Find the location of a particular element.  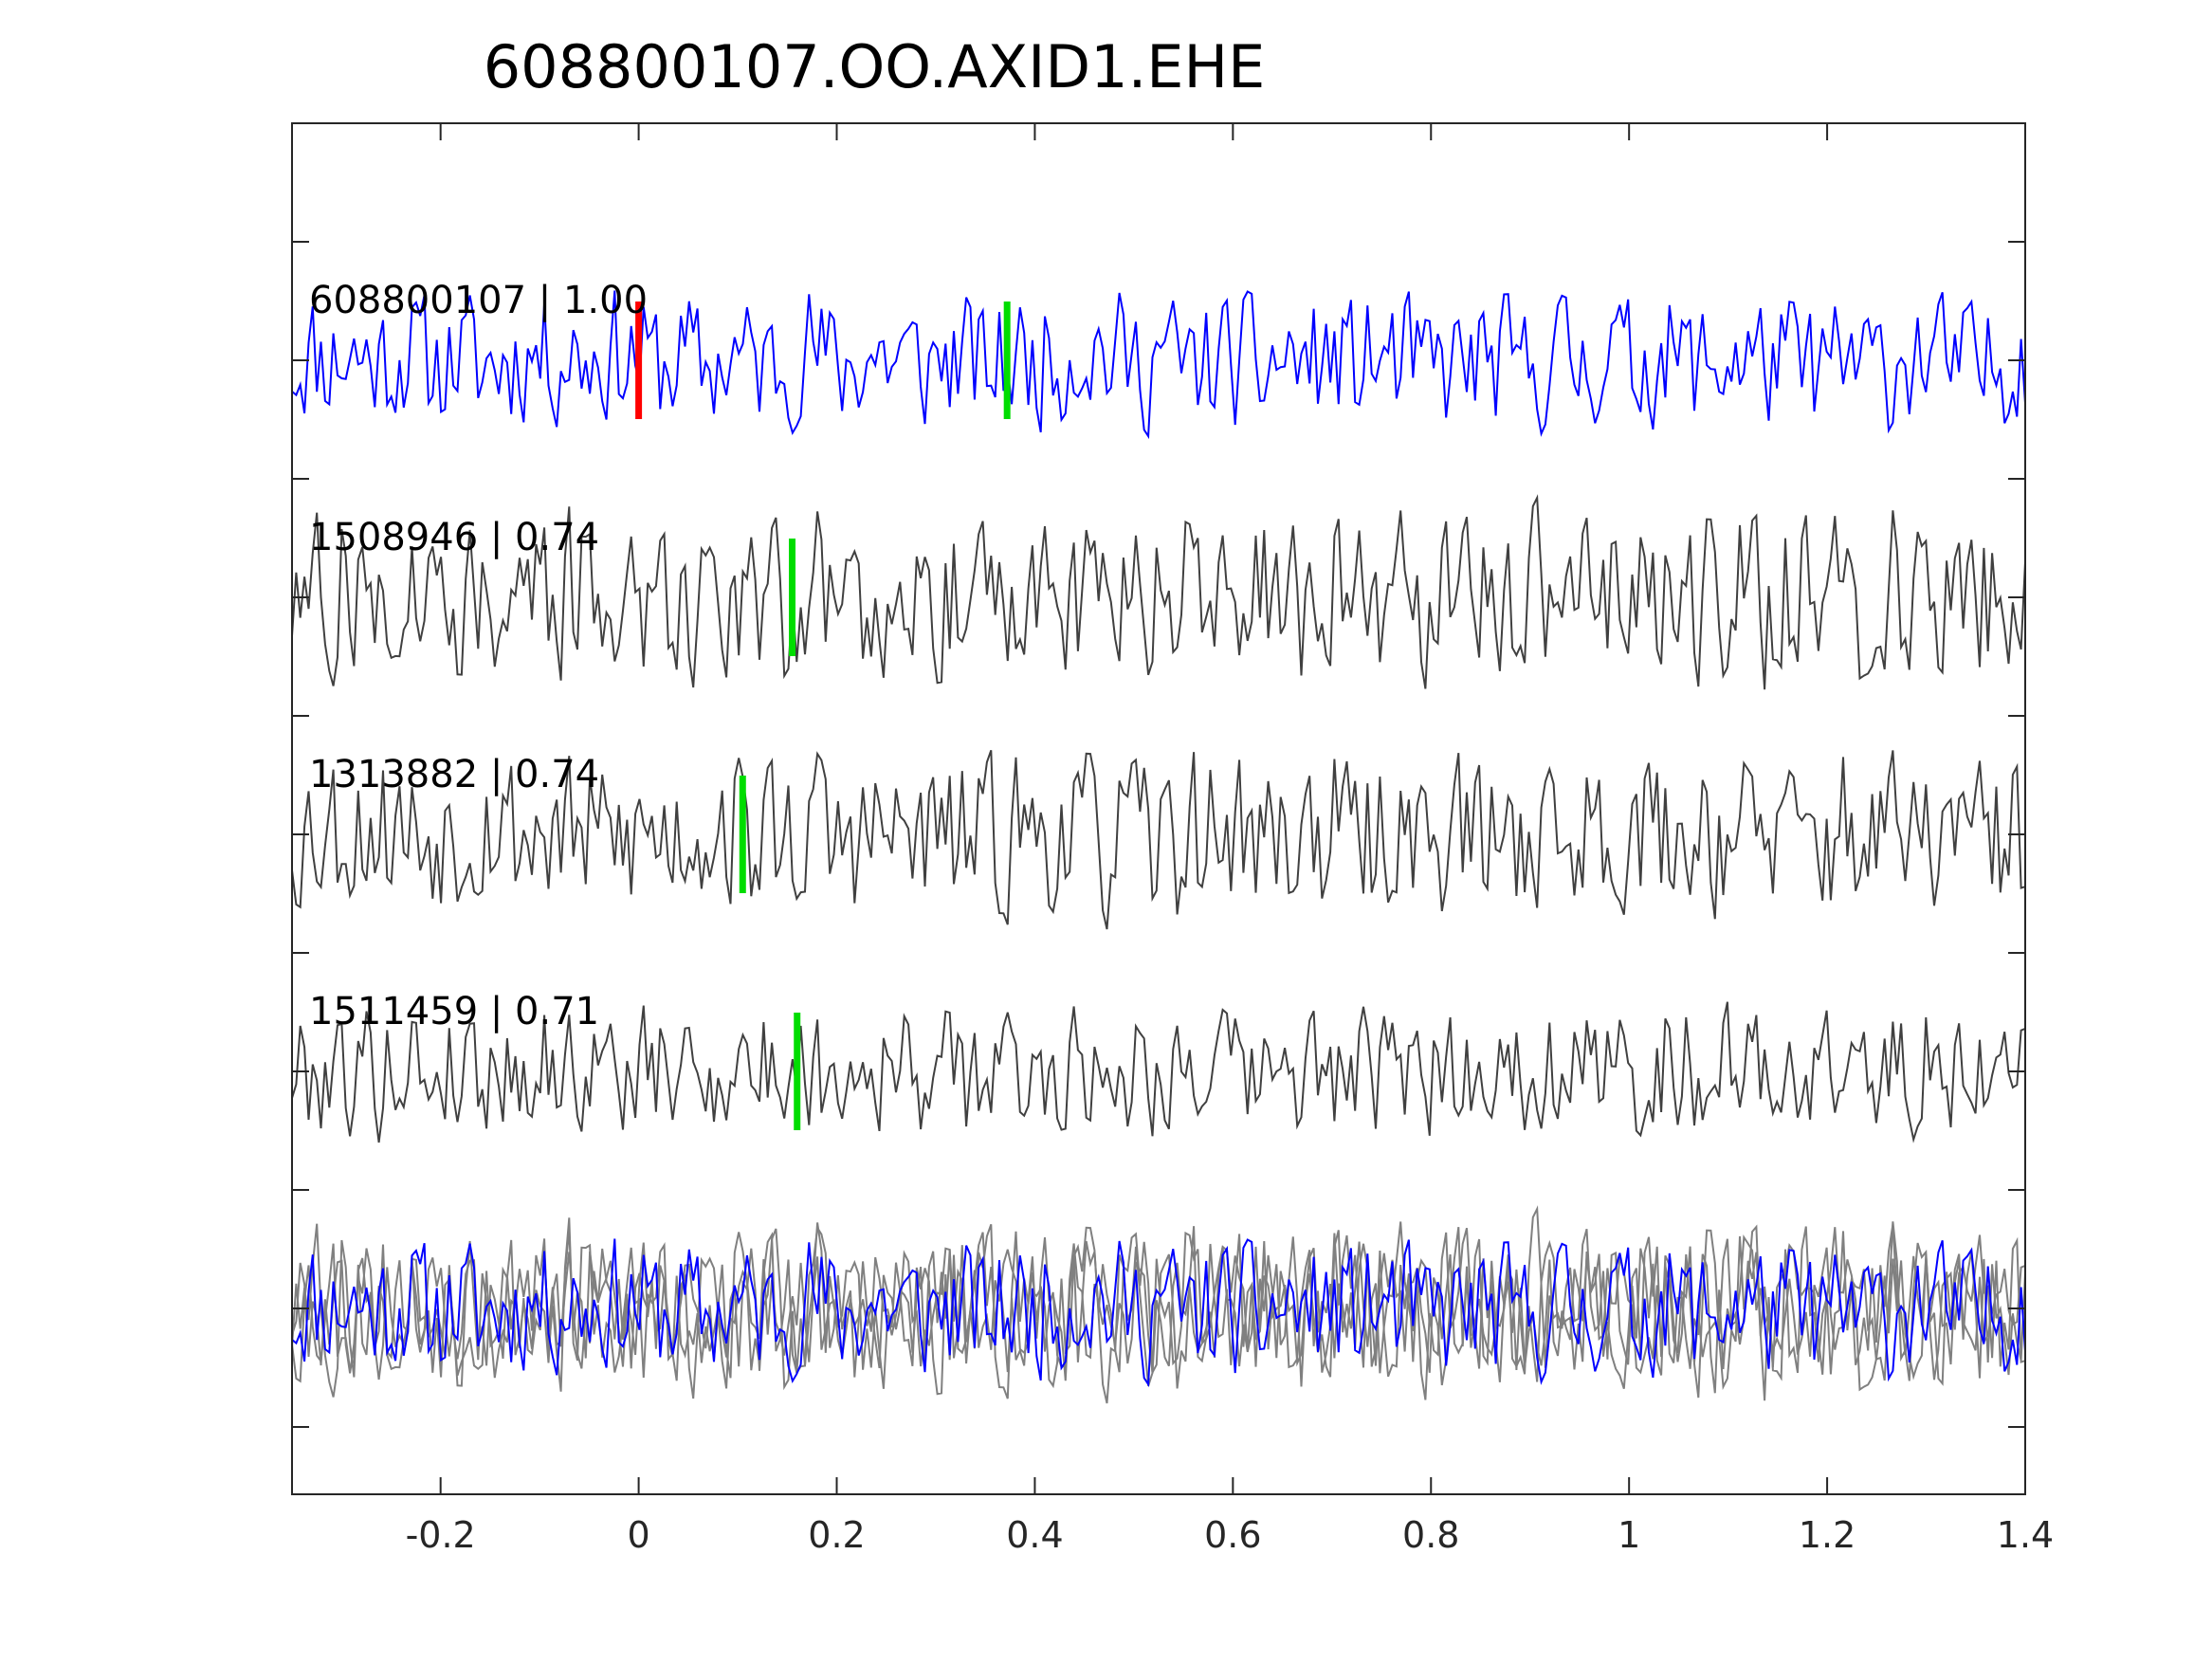

x-tick-label: -0.2 is located at coordinates (441, 1535).